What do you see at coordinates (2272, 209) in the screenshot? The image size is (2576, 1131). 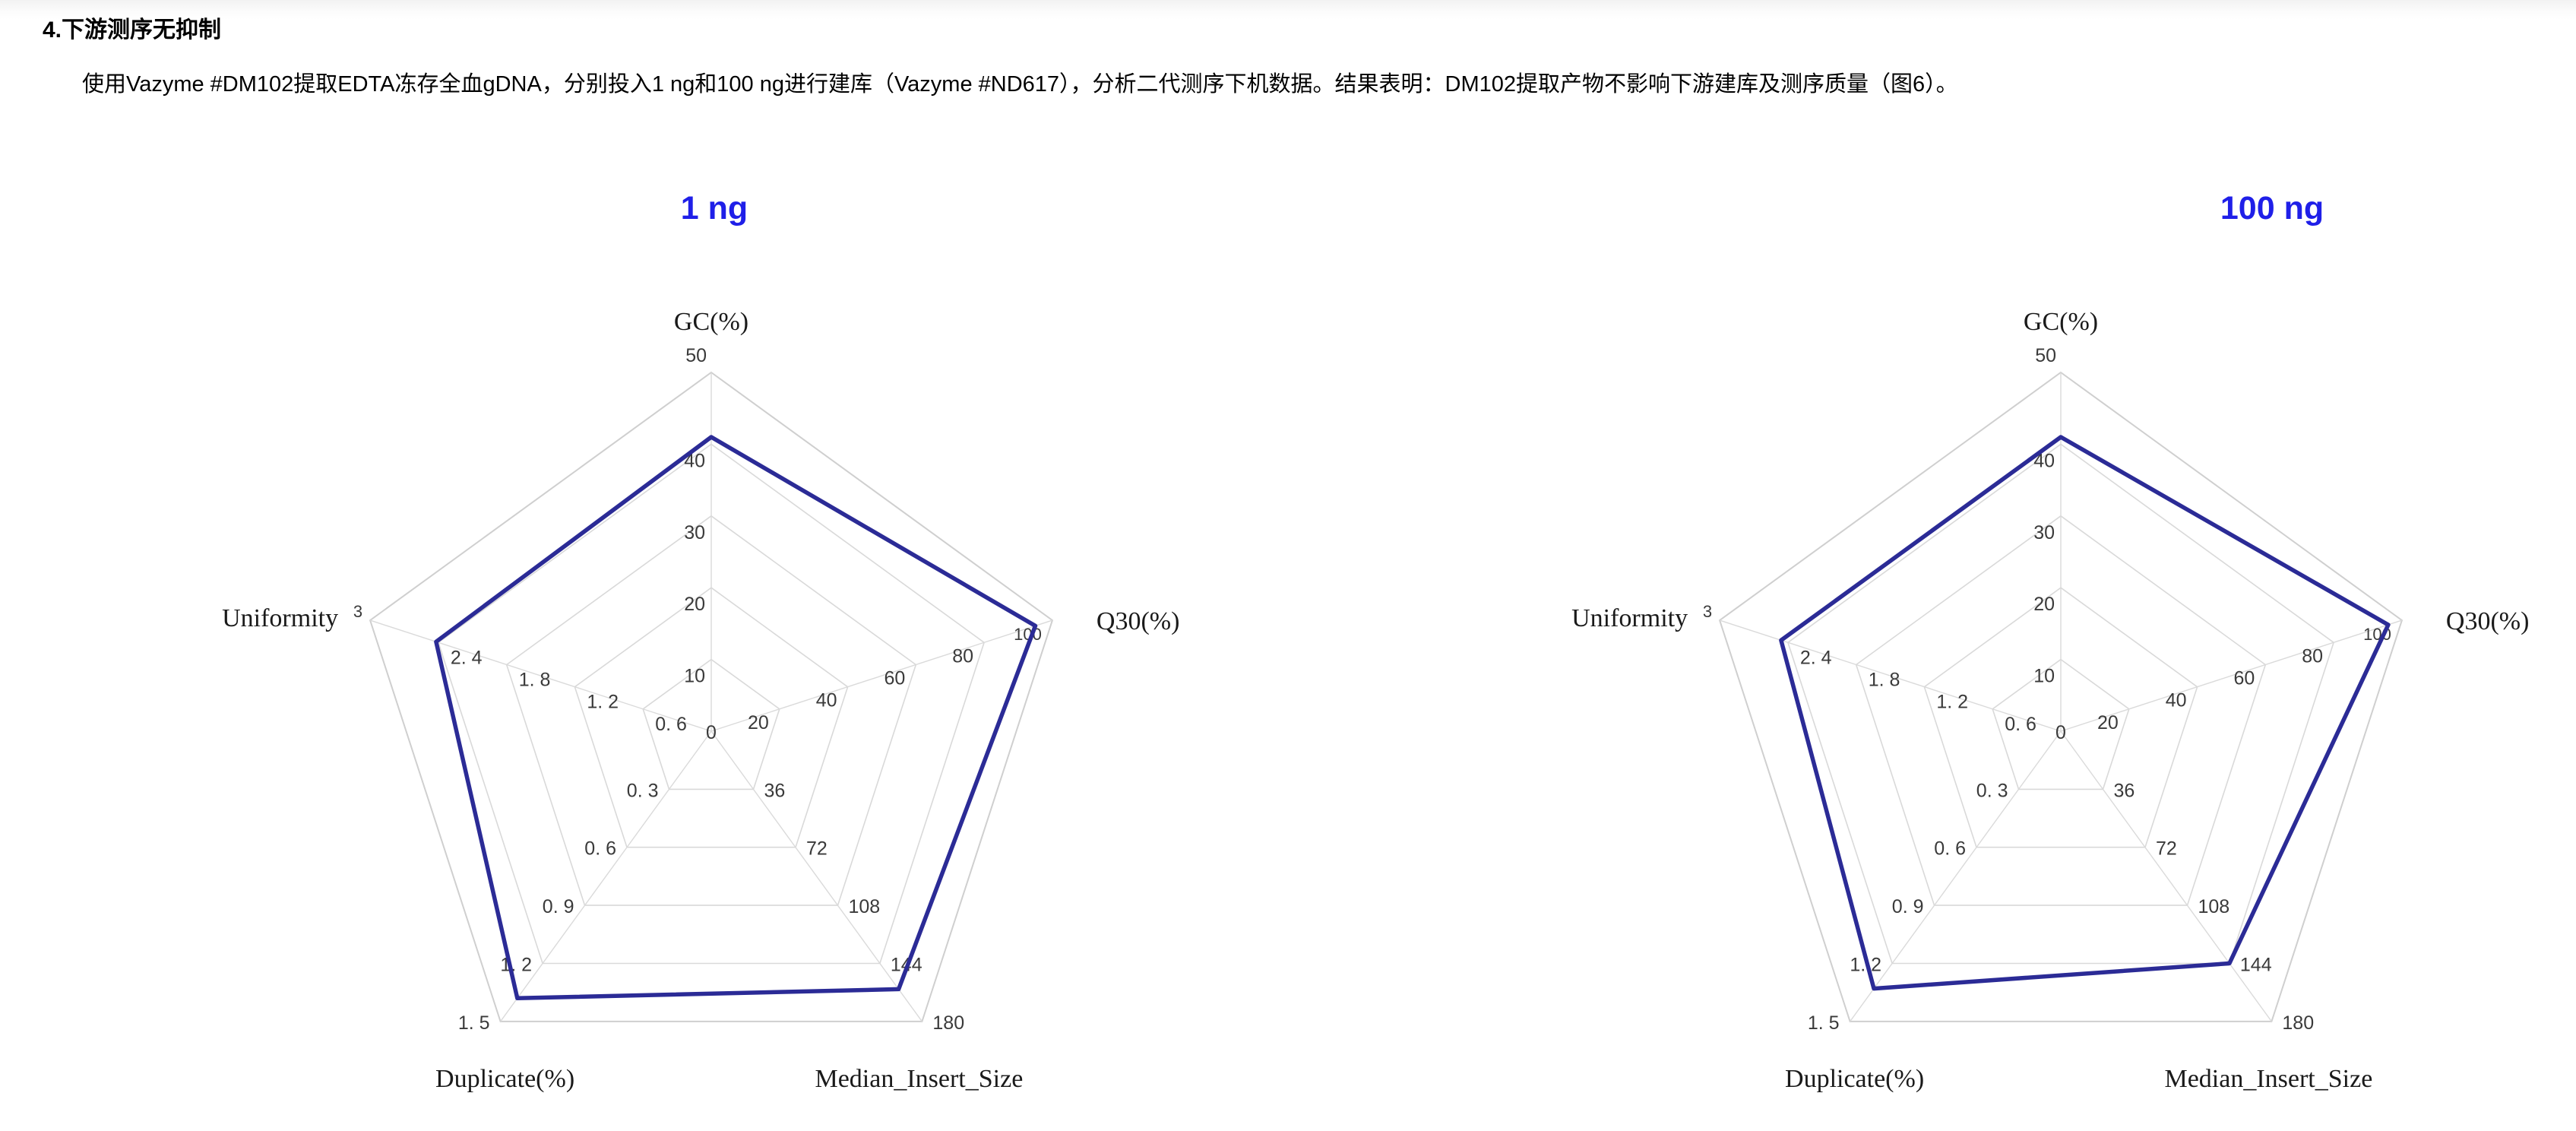 I see `chart-title-100ng: 100 ng` at bounding box center [2272, 209].